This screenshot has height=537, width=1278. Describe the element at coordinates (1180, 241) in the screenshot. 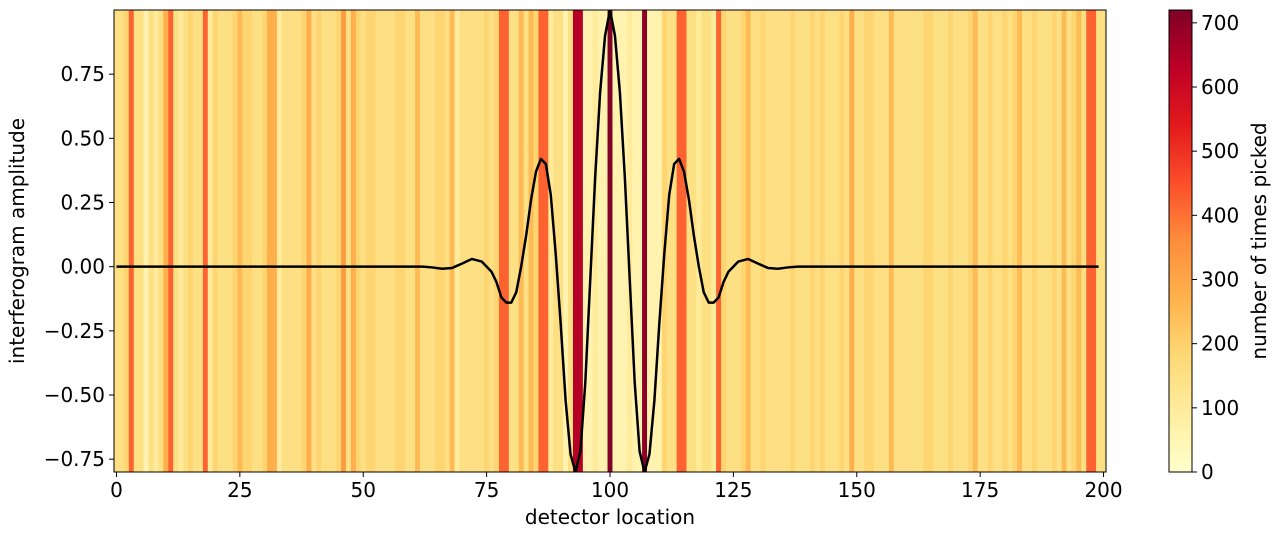

I see `colorbar` at that location.